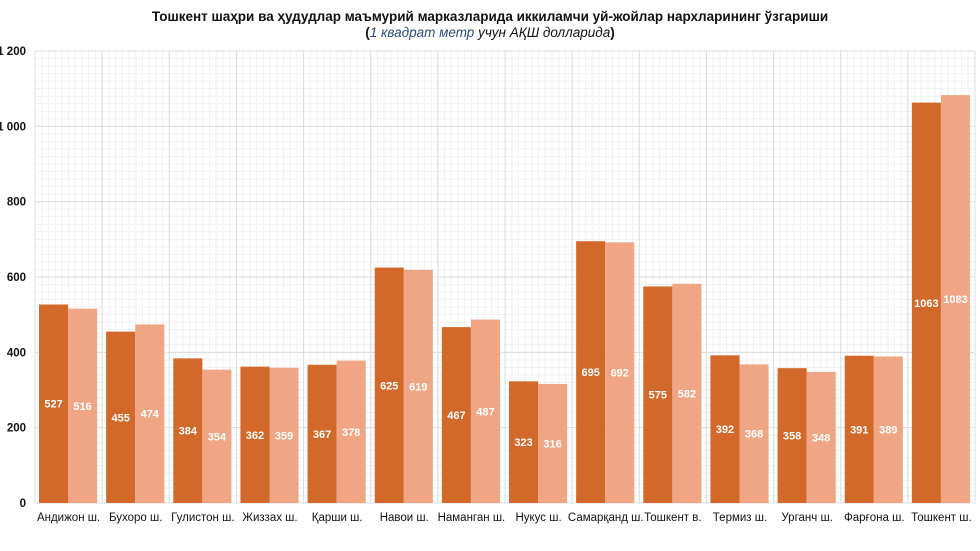 This screenshot has width=980, height=551. I want to click on data-label: 455, so click(120, 418).